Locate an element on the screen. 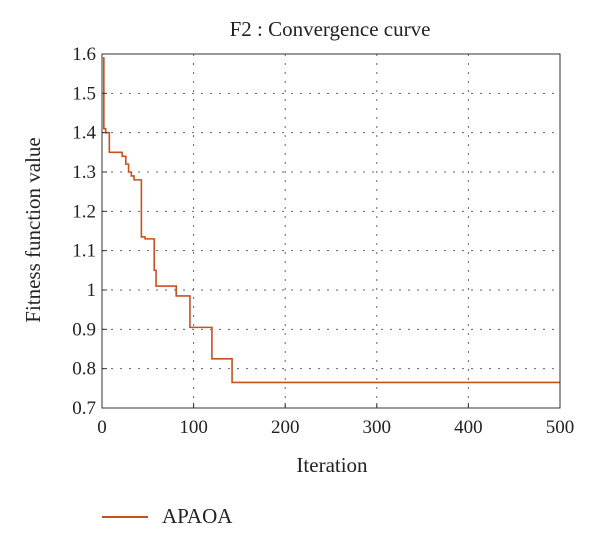 This screenshot has width=600, height=546. x-tick-label: 200 is located at coordinates (285, 427).